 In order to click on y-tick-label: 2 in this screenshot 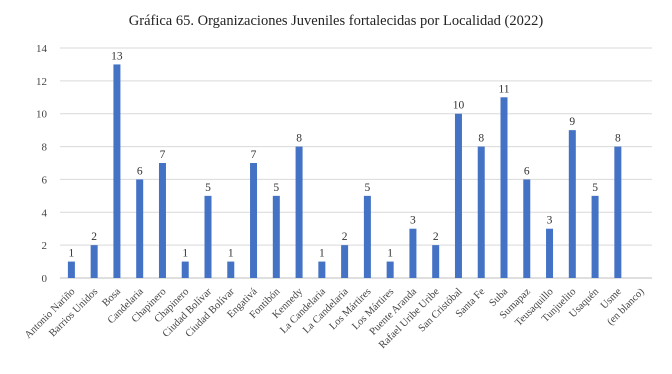, I will do `click(45, 246)`.